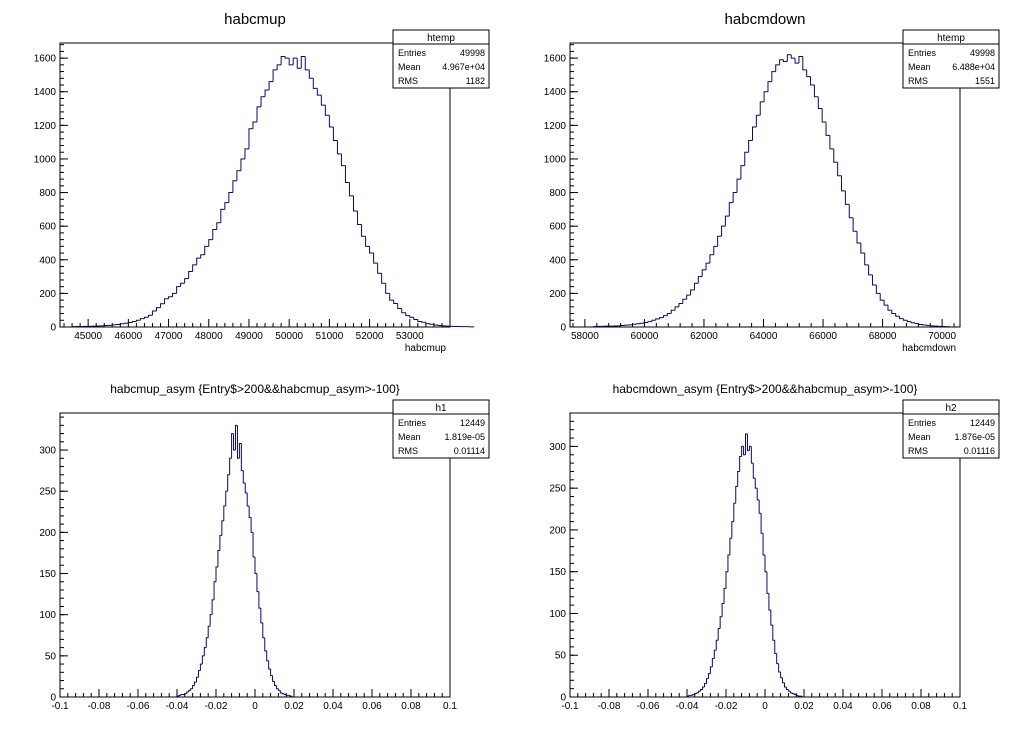  What do you see at coordinates (982, 423) in the screenshot?
I see `stats-entries-value: 12449` at bounding box center [982, 423].